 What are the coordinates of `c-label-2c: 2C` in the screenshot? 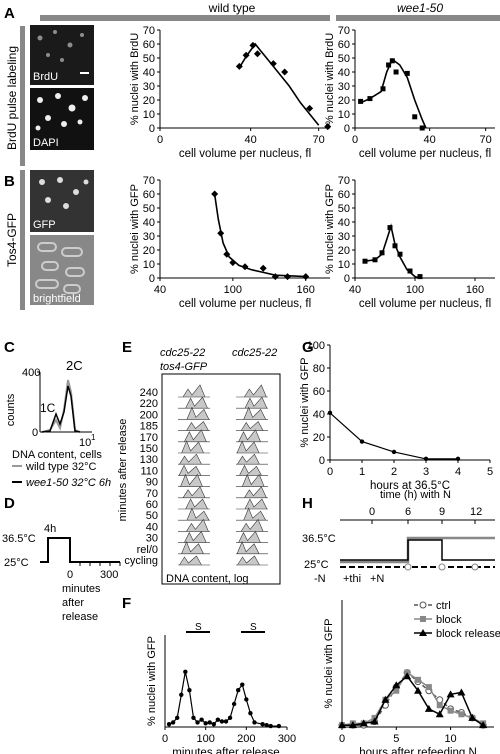 It's located at (74, 365).